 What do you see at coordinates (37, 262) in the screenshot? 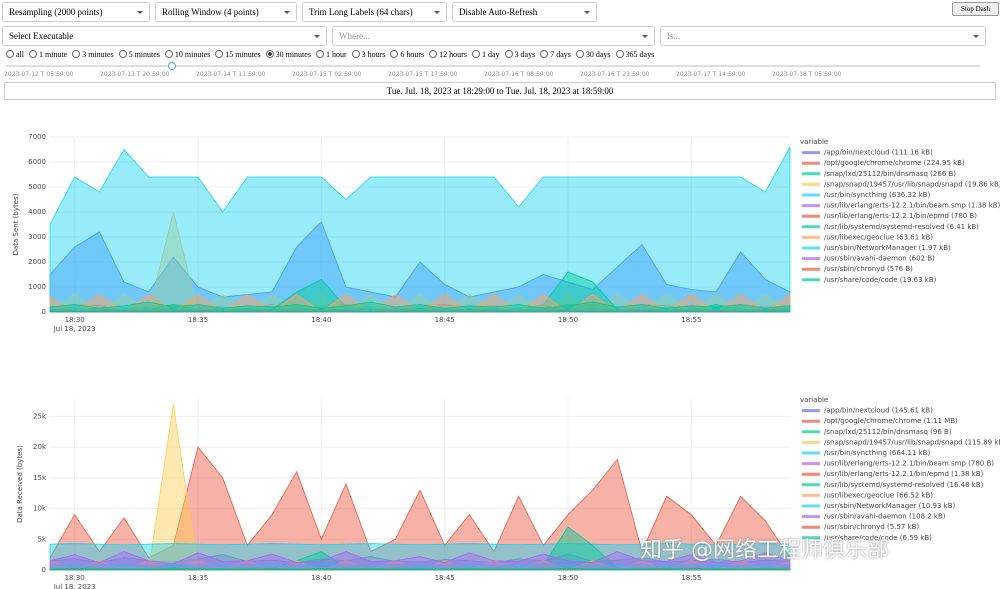
I see `y-tick-label: 2000` at bounding box center [37, 262].